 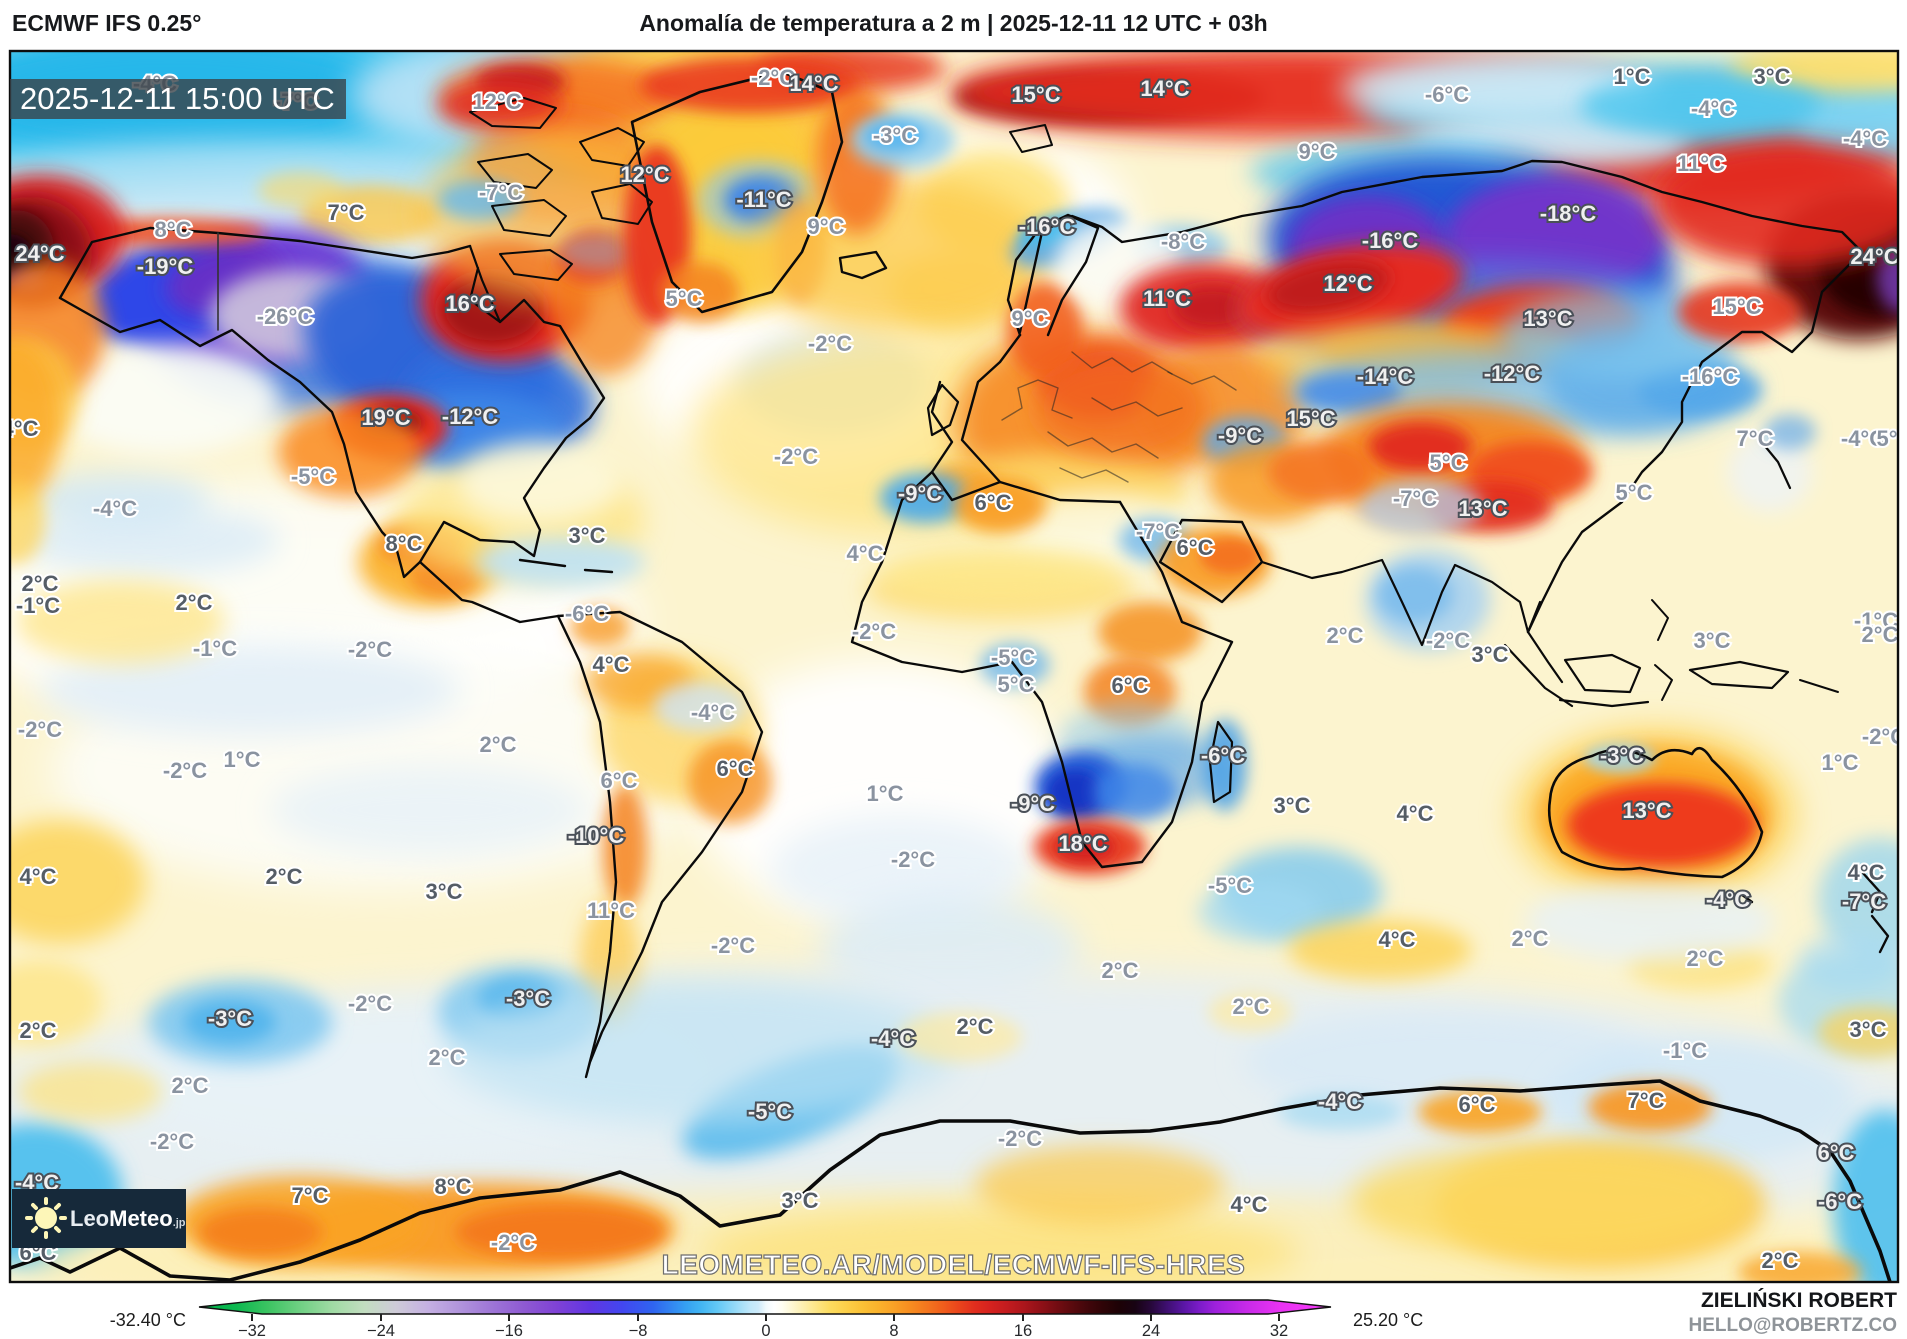 I want to click on svg-text: −16, so click(x=509, y=1330).